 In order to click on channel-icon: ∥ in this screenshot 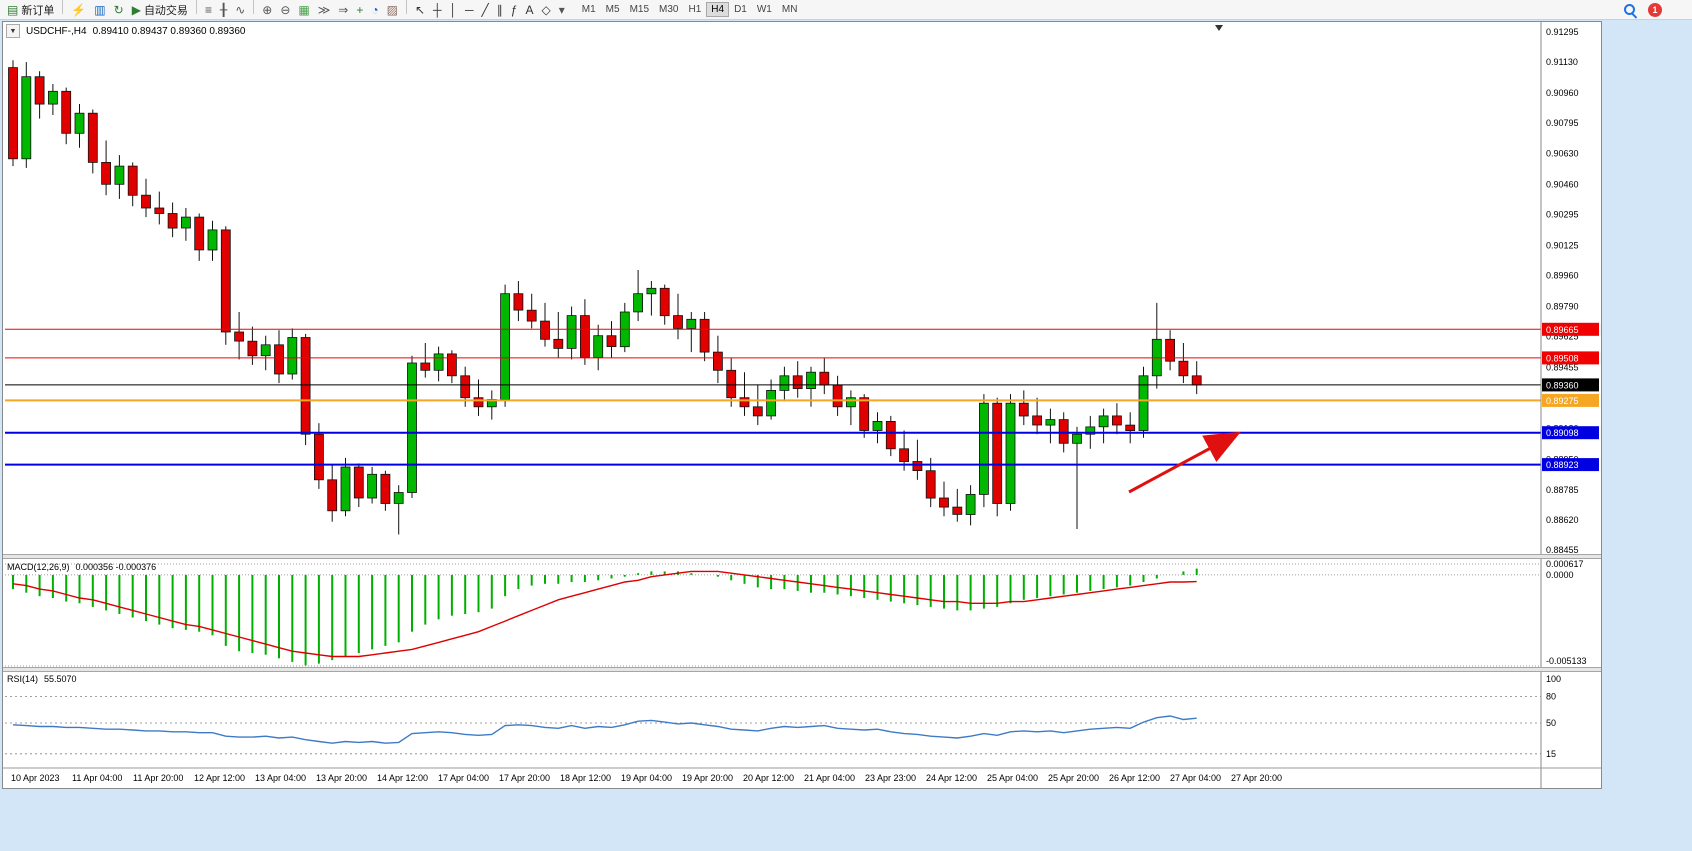, I will do `click(500, 10)`.